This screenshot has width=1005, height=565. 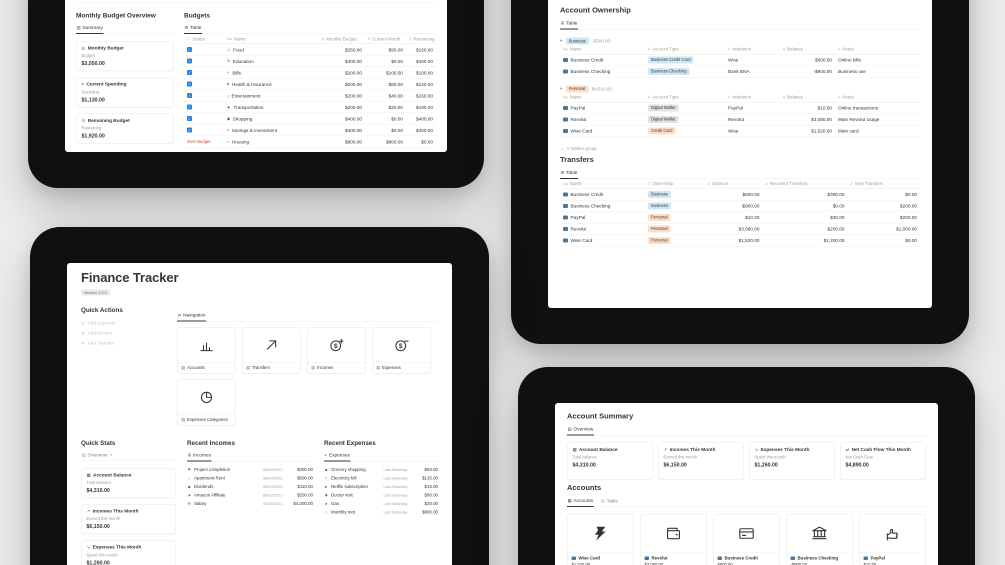 I want to click on transfer-row: PayPal Personal $10.00 $30.00 $200.00, so click(x=740, y=218).